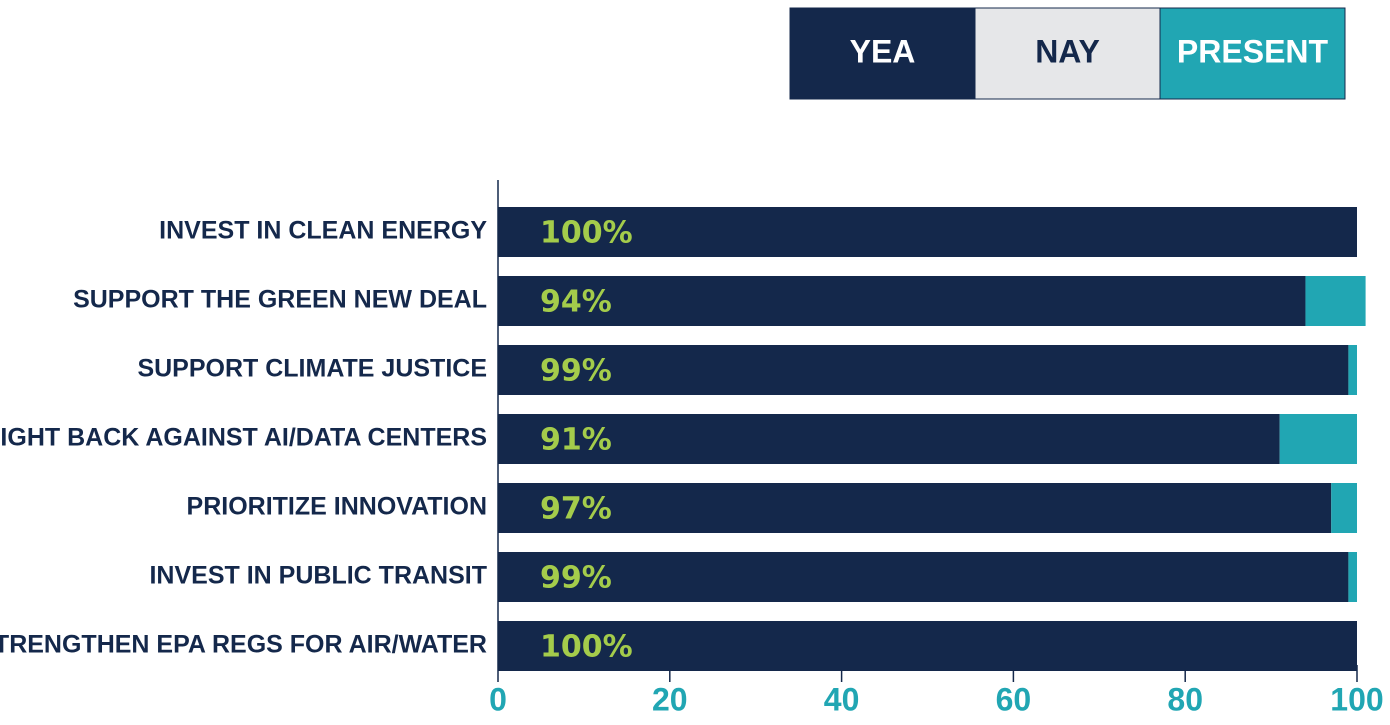 This screenshot has width=1390, height=725. Describe the element at coordinates (337, 507) in the screenshot. I see `category-label: PRIORITIZE INNOVATION` at that location.